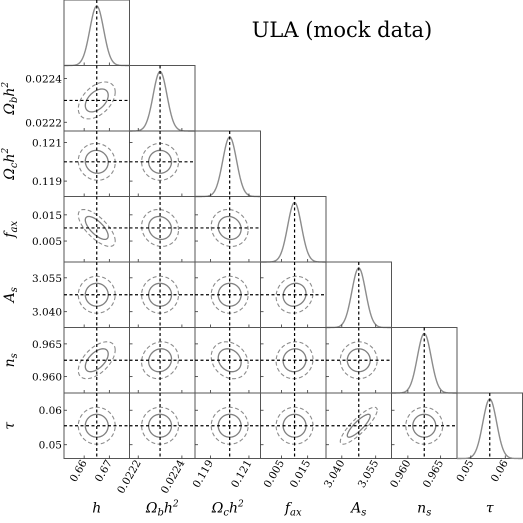 Image resolution: width=523 pixels, height=523 pixels. Describe the element at coordinates (433, 474) in the screenshot. I see `x-tick-label-ns: 0.965` at that location.